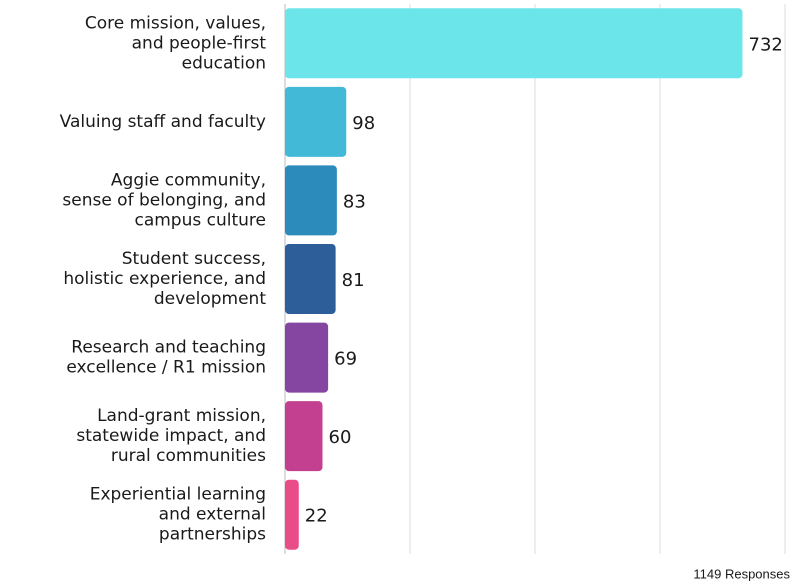  I want to click on value-label: 98, so click(363, 123).